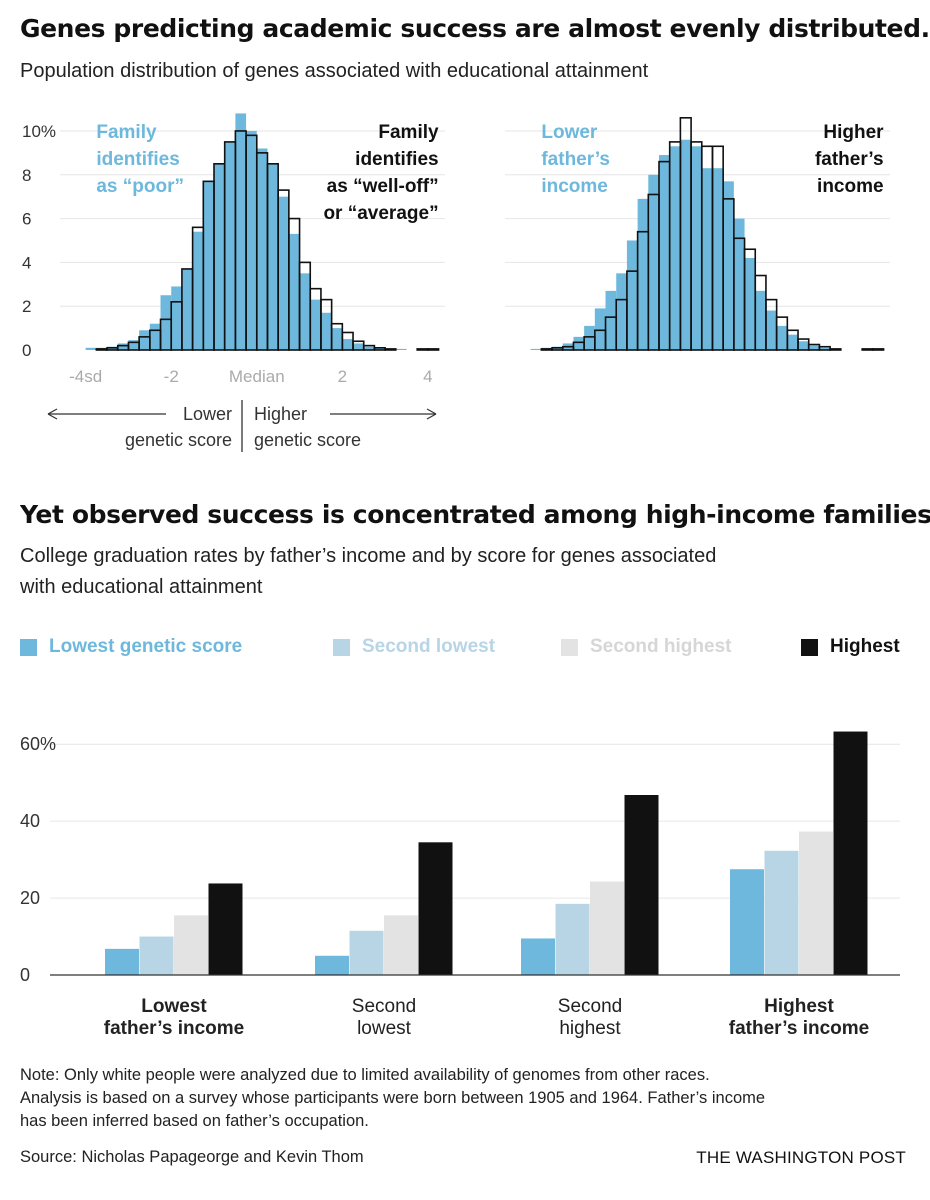 The image size is (930, 1200). Describe the element at coordinates (801, 1157) in the screenshot. I see `publisher-logo: THE WASHINGTON POST` at that location.